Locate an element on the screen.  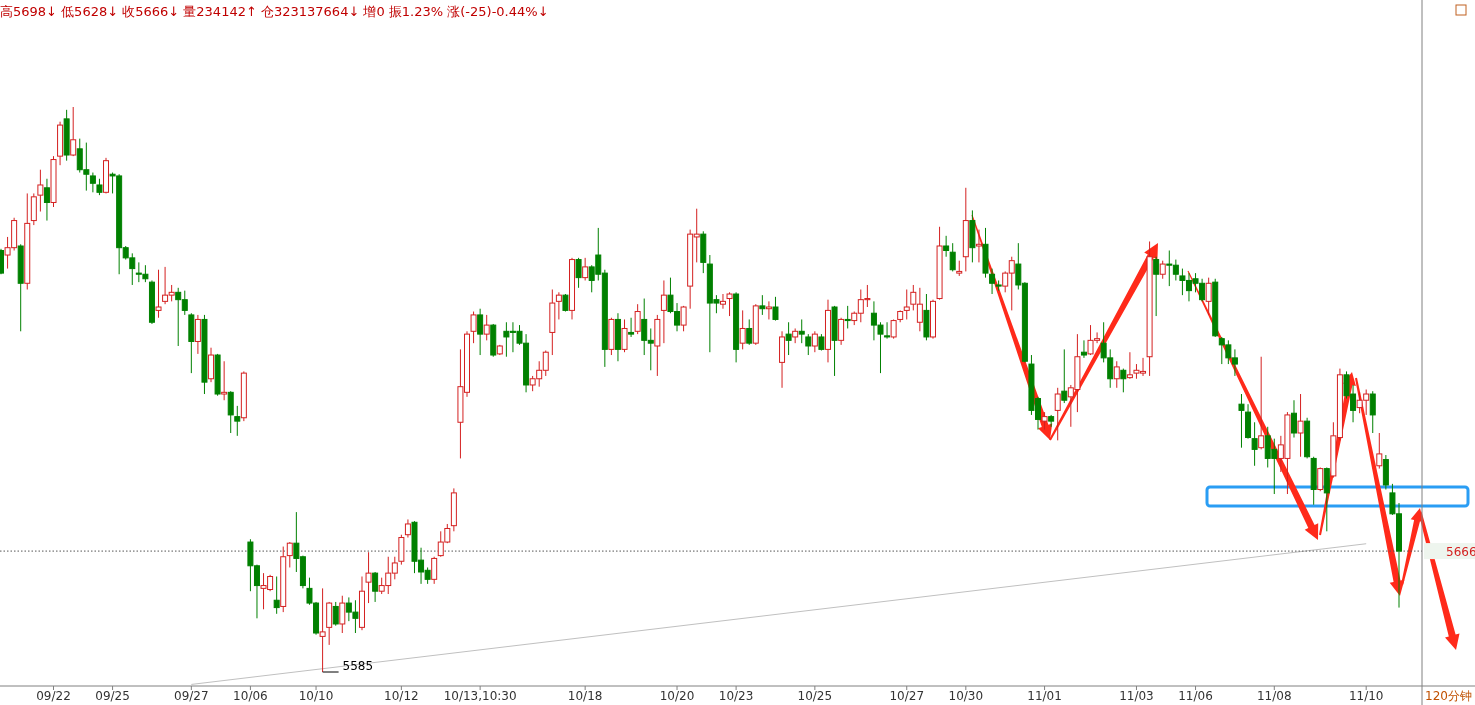
x-tick-label: 09/22 is located at coordinates (53, 696).